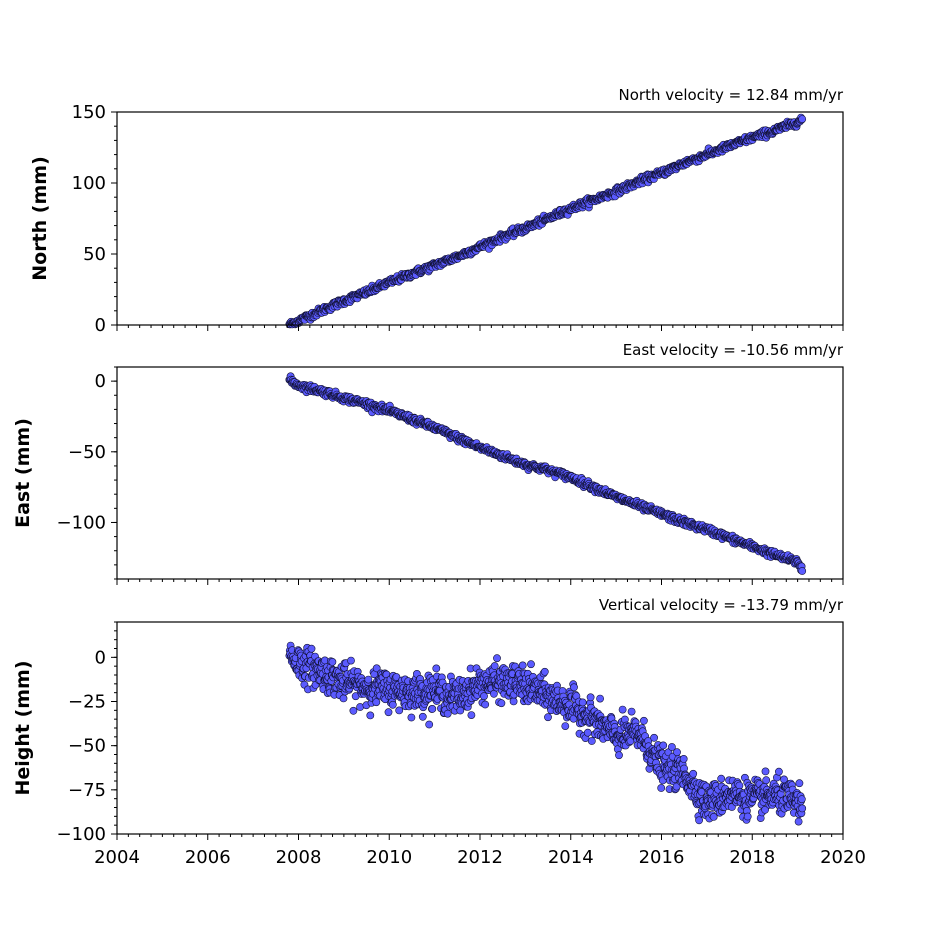  Describe the element at coordinates (87, 790) in the screenshot. I see `y-tick-label: −75` at that location.